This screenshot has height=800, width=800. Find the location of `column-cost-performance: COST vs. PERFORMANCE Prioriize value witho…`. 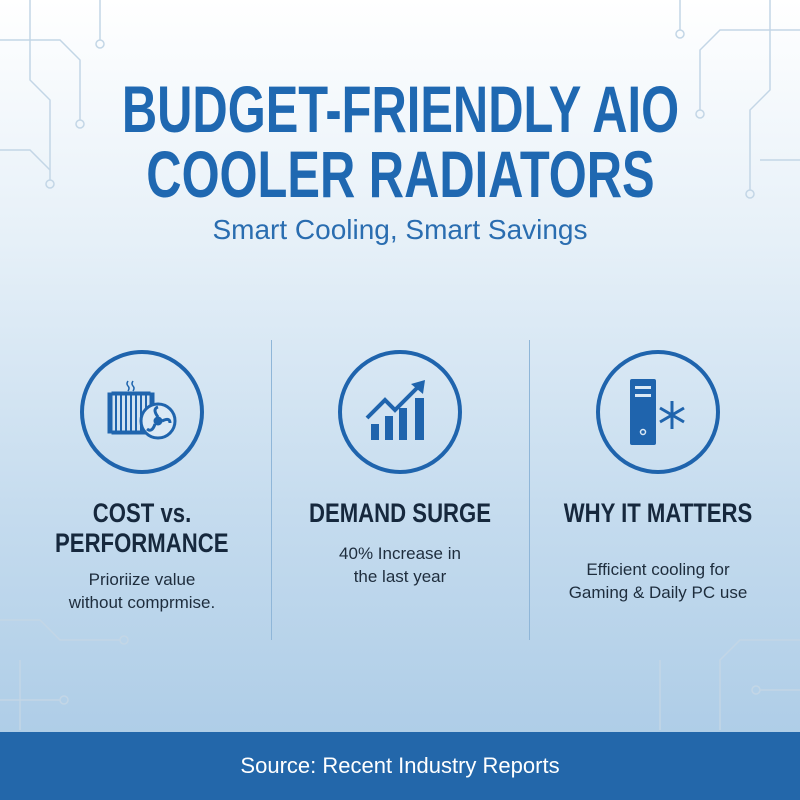

column-cost-performance: COST vs. PERFORMANCE Prioriize value witho… is located at coordinates (142, 482).